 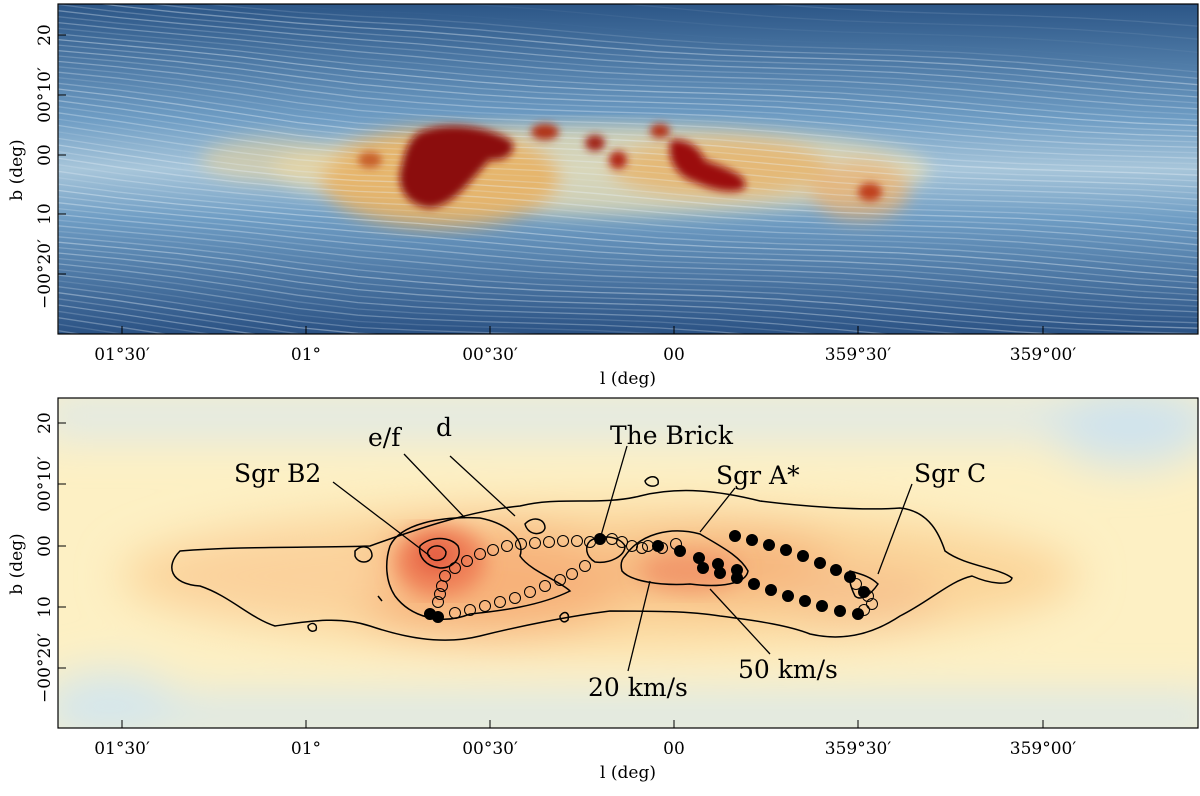 I want to click on label-50kms: 50 km/s, so click(x=788, y=669).